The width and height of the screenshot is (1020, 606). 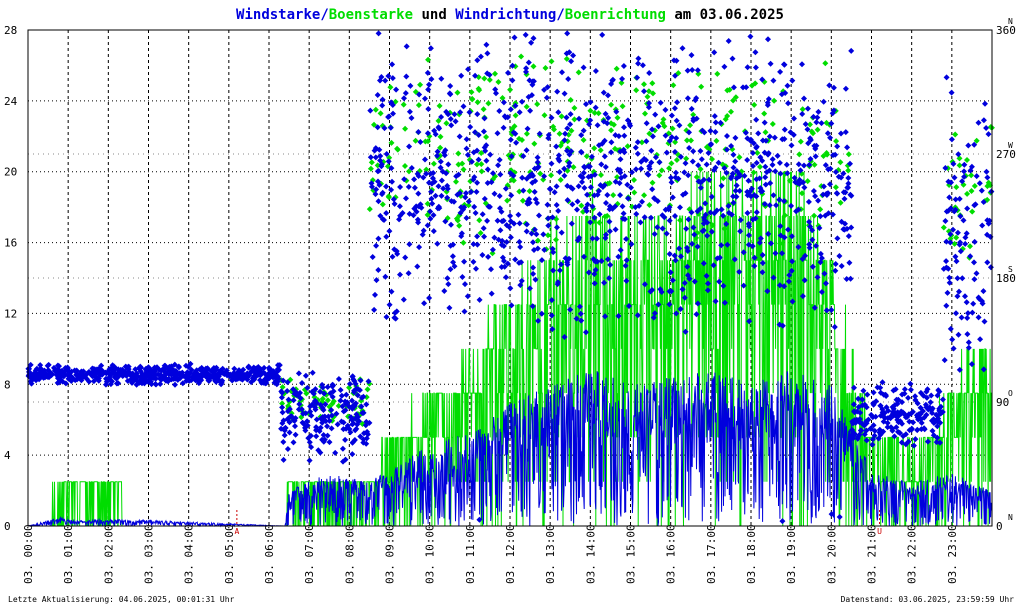 What do you see at coordinates (149, 554) in the screenshot?
I see `x-tick-label: 03. 03:00` at bounding box center [149, 554].